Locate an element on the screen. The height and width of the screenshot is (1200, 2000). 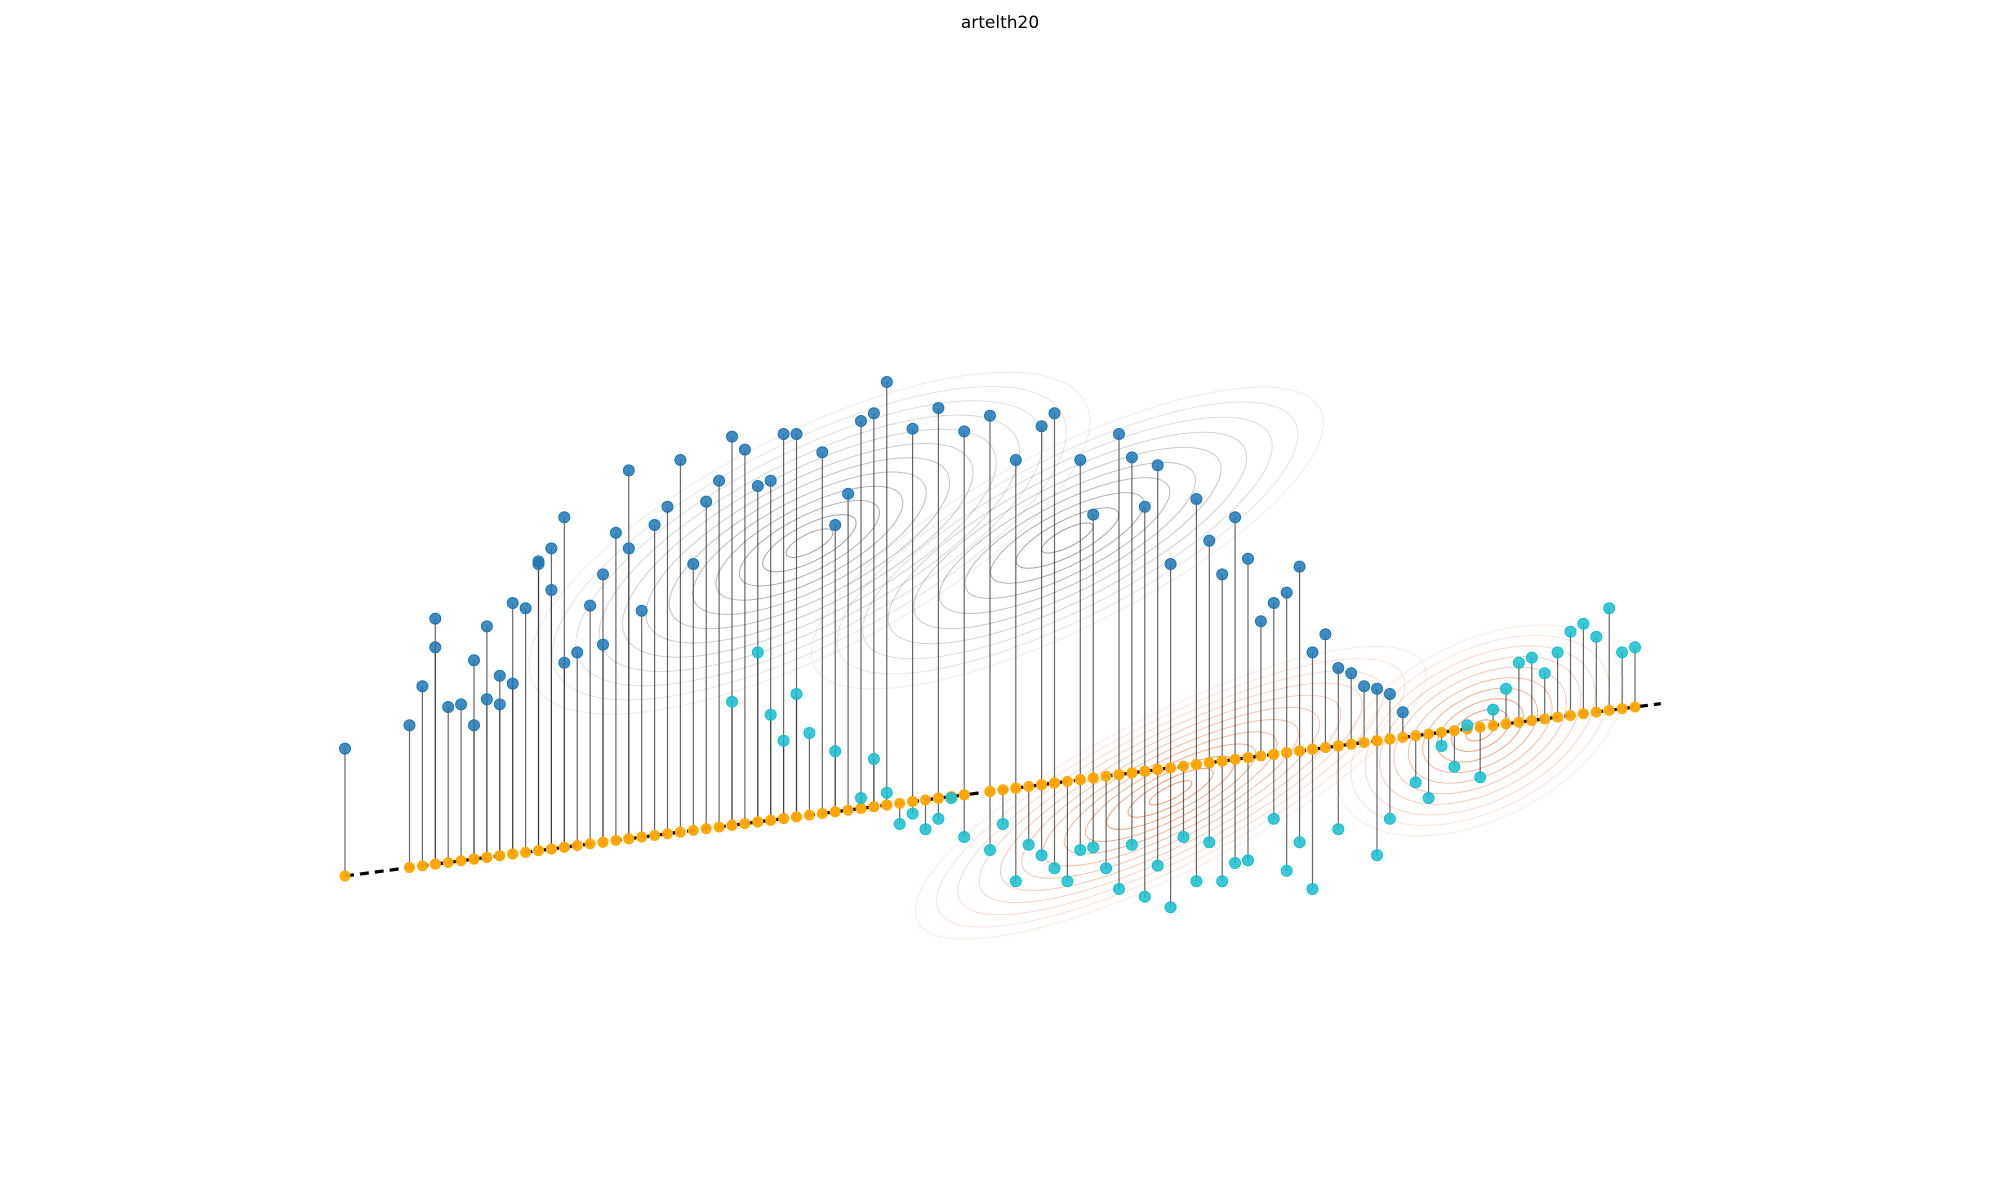
projected-points is located at coordinates (990, 791).